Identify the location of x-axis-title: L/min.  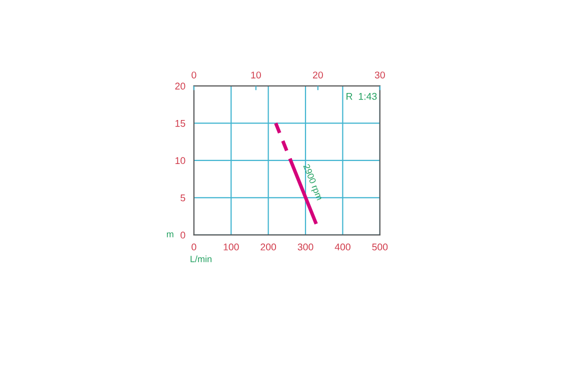
(201, 259).